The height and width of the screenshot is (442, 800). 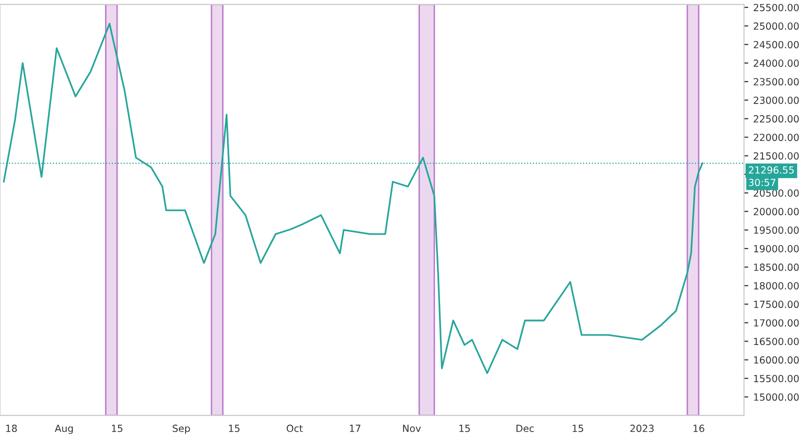 I want to click on x-tick-label: 18, so click(x=11, y=428).